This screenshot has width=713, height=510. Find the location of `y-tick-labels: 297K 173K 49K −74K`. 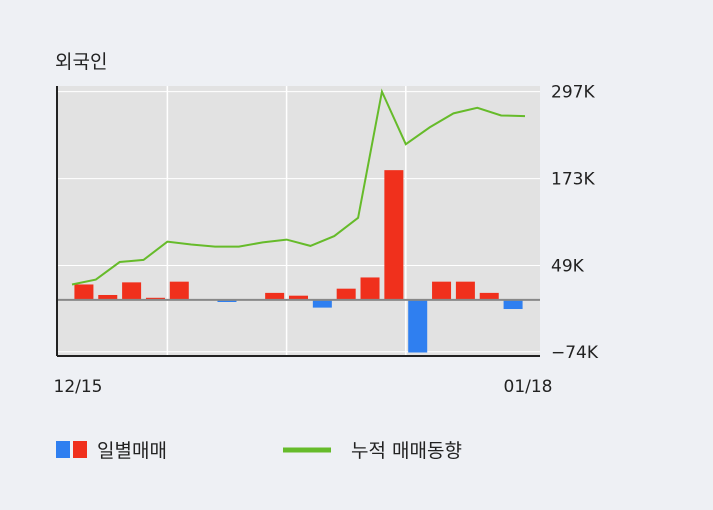

y-tick-labels: 297K 173K 49K −74K is located at coordinates (575, 223).